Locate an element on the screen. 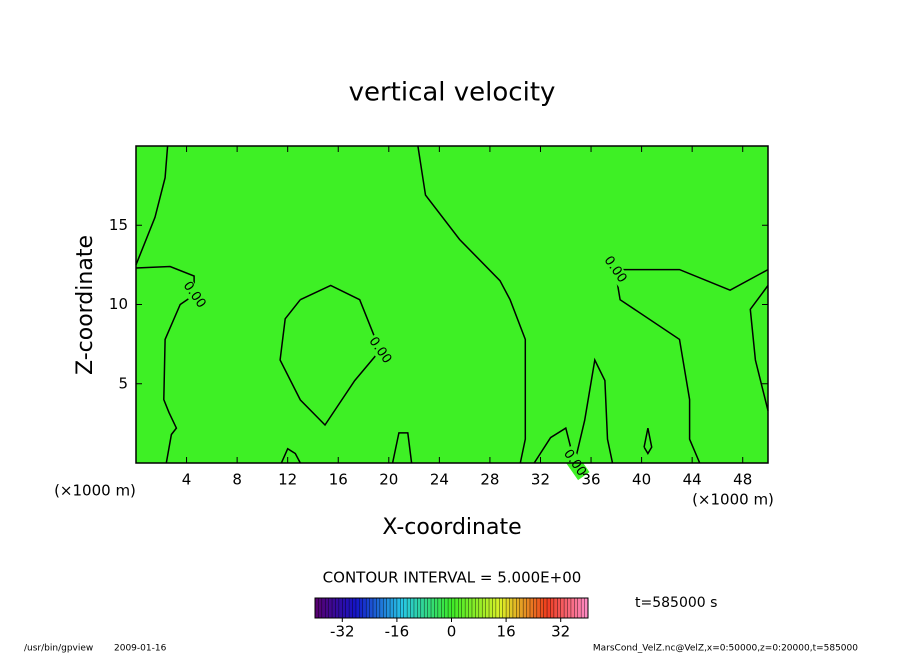 Image resolution: width=904 pixels, height=654 pixels. contour-interval: CONTOUR INTERVAL = 5.000E+00 is located at coordinates (452, 578).